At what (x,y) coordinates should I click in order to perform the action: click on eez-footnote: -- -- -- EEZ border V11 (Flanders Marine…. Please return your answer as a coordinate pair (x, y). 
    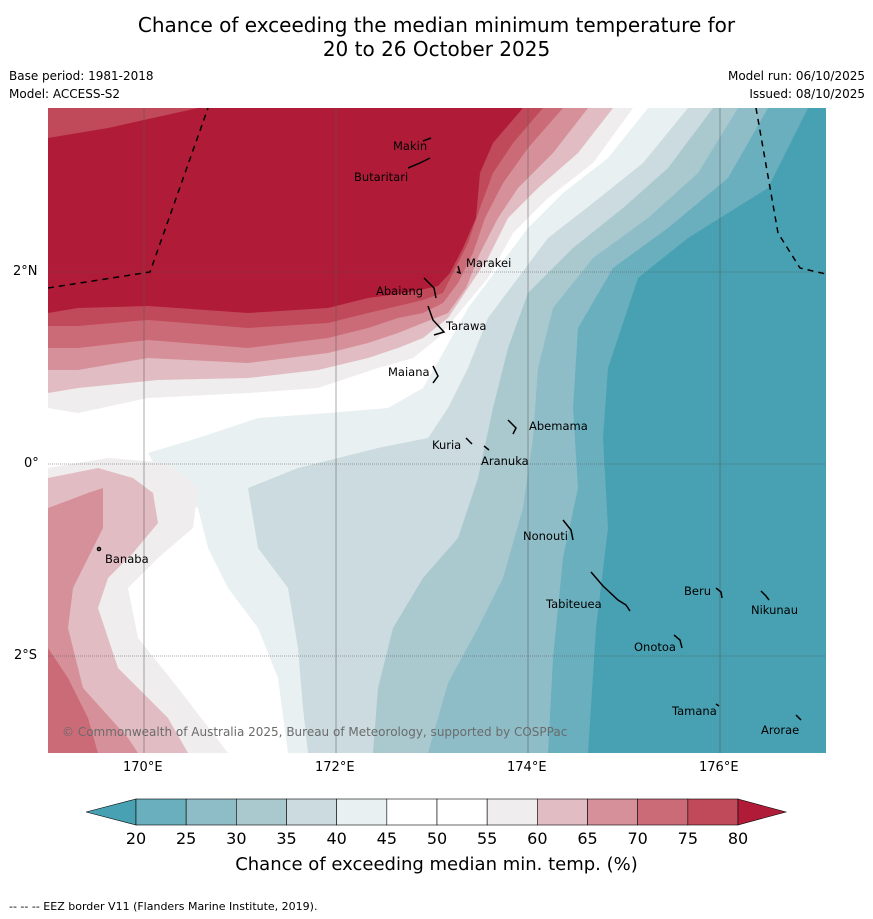
    Looking at the image, I should click on (163, 906).